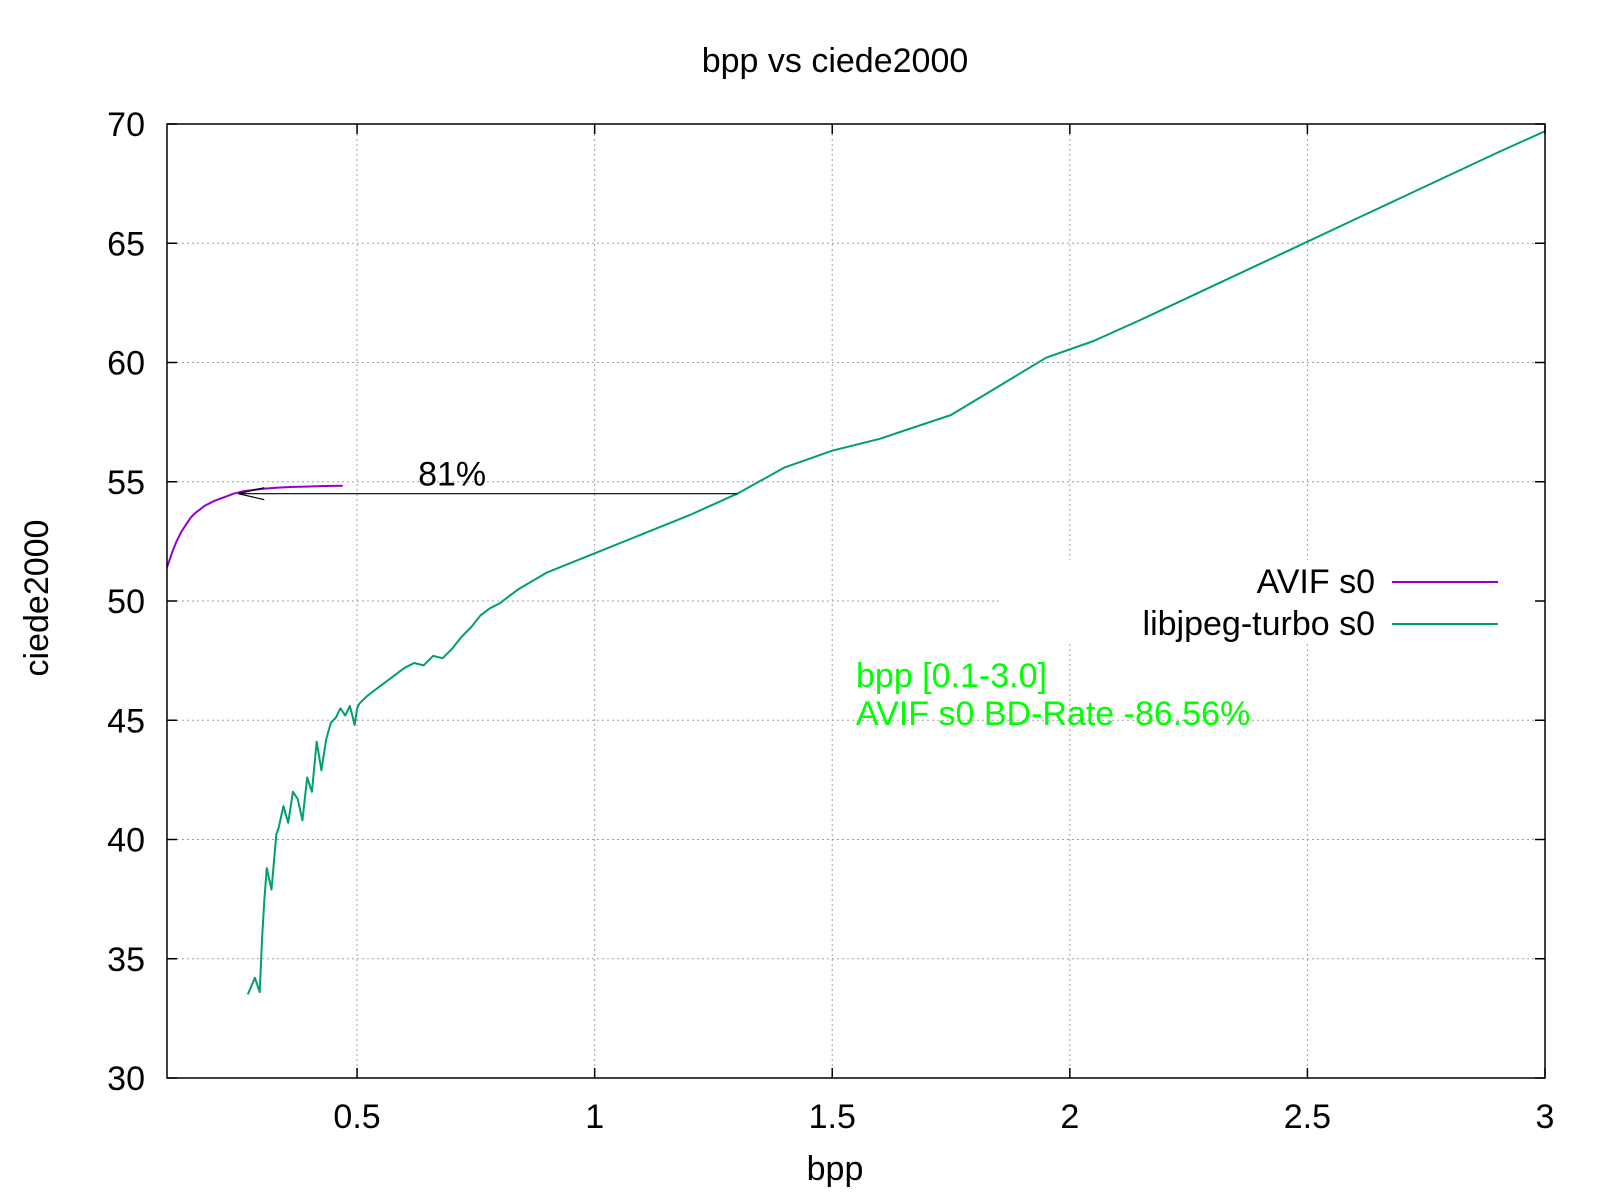 The width and height of the screenshot is (1600, 1200). I want to click on y-axis-label: ciede2000, so click(37, 598).